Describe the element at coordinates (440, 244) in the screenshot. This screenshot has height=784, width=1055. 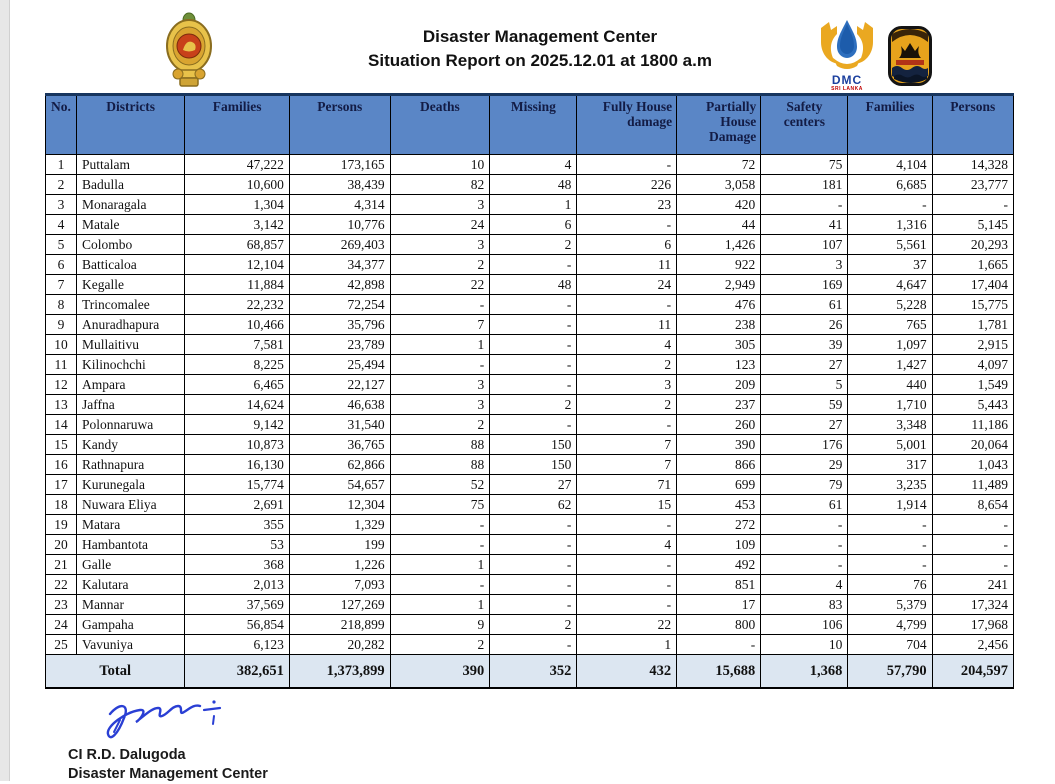
I see `cell-value: 3` at that location.